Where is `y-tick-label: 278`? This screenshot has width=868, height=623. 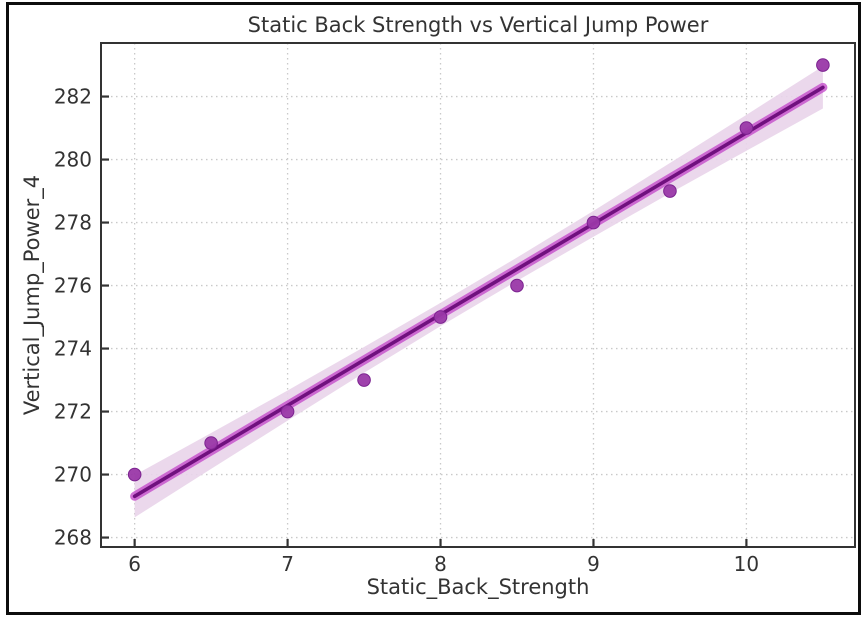 y-tick-label: 278 is located at coordinates (73, 223).